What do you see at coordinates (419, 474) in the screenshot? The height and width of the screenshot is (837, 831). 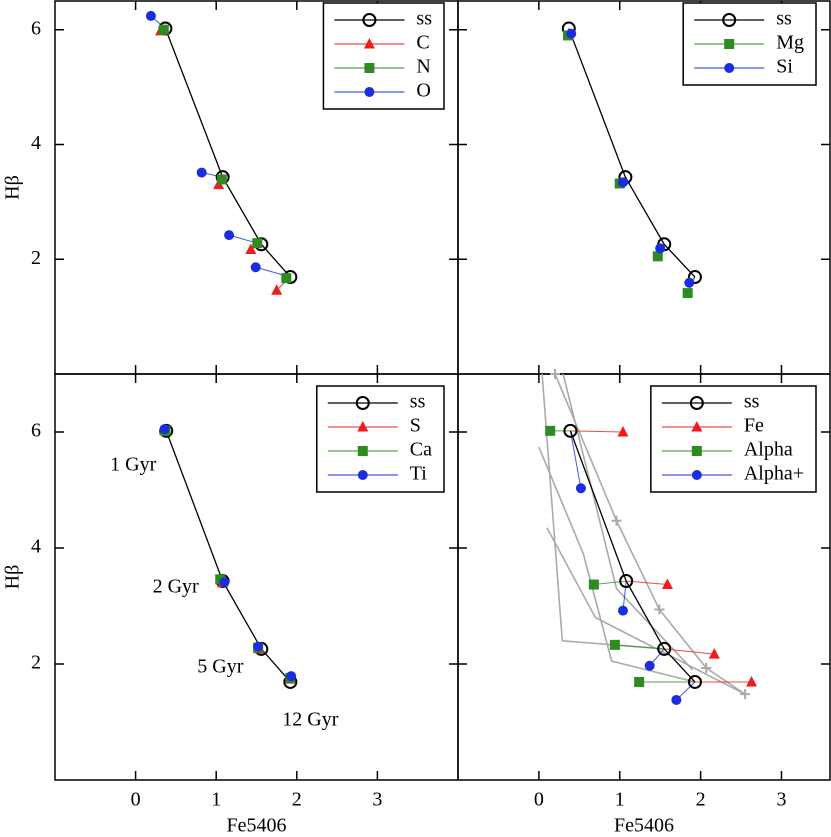 I see `legend-label: Ti` at bounding box center [419, 474].